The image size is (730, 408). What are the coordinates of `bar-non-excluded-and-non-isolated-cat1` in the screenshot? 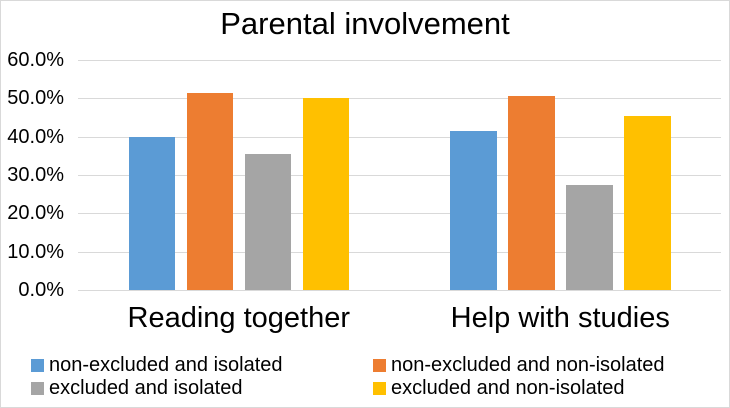 It's located at (531, 193).